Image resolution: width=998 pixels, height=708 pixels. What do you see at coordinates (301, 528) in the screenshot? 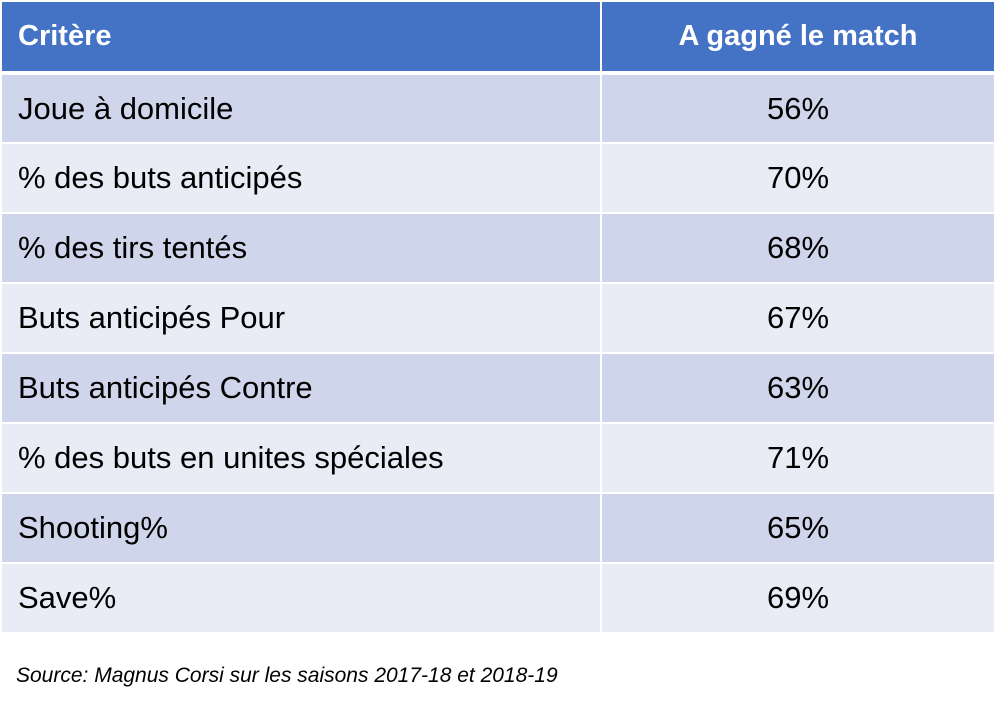
I see `criterion-cell: Shooting%` at bounding box center [301, 528].